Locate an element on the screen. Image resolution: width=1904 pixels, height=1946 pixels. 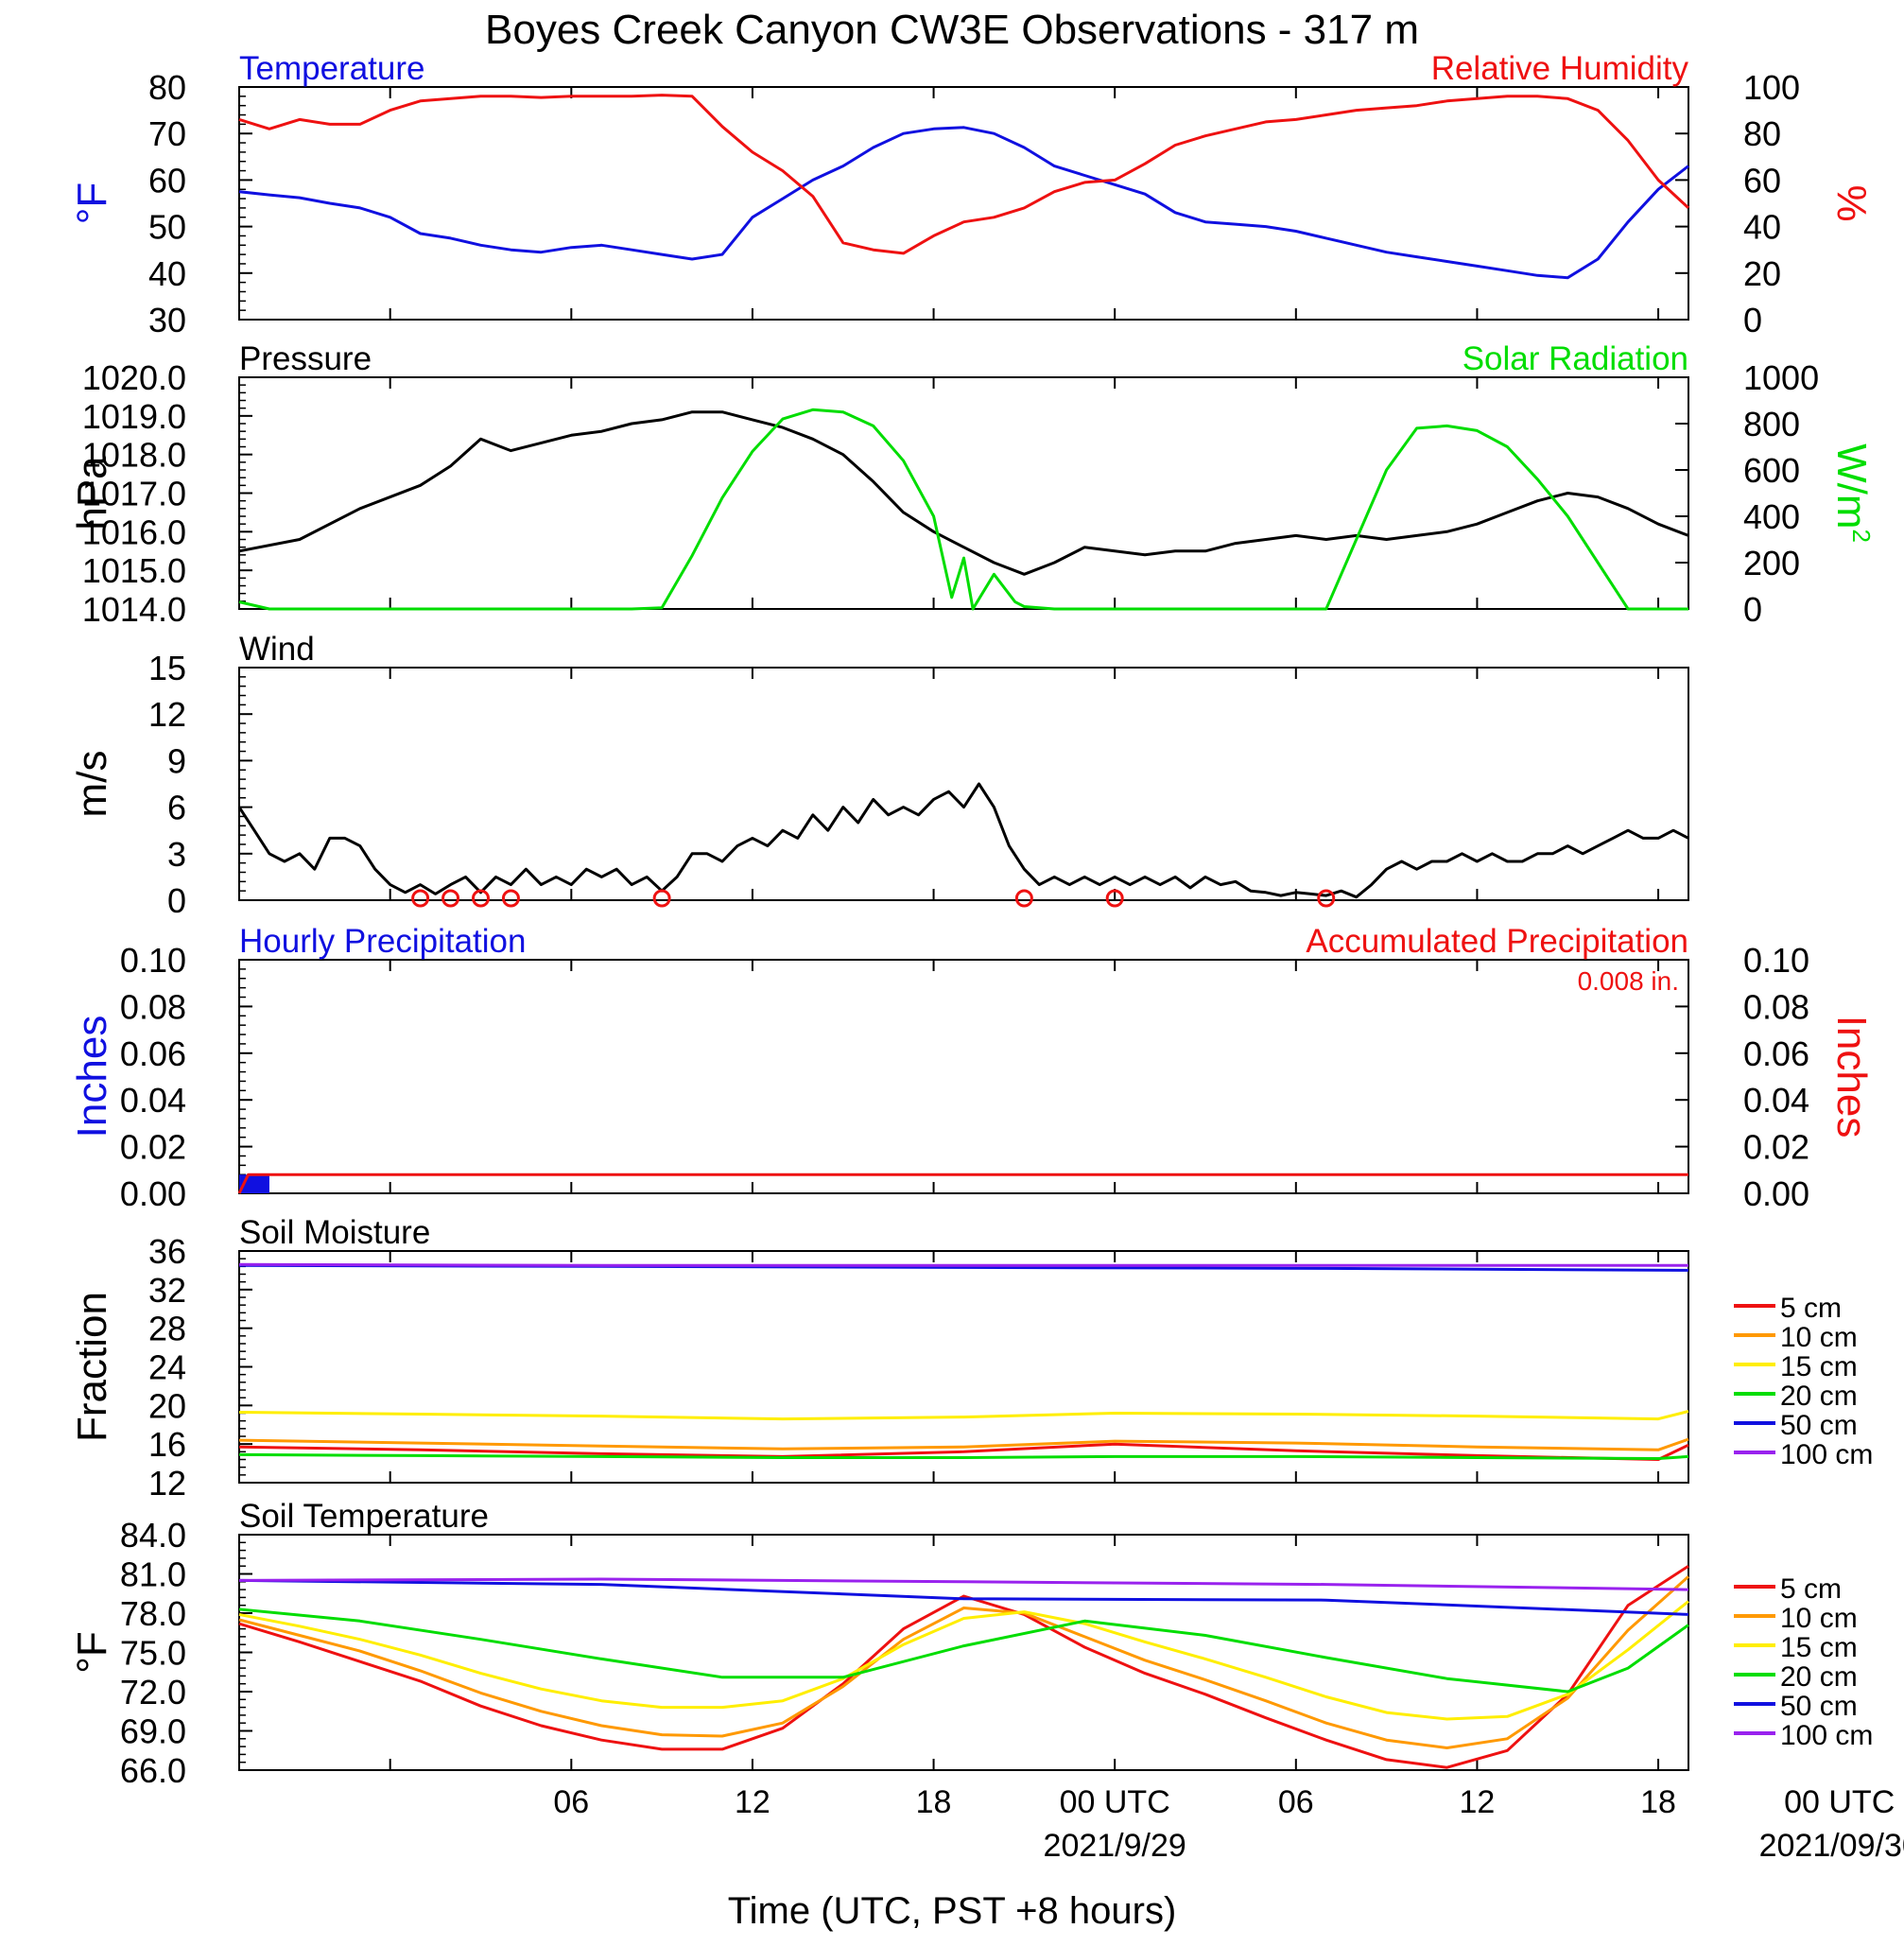
series-line-15-cm is located at coordinates (963, 1661).